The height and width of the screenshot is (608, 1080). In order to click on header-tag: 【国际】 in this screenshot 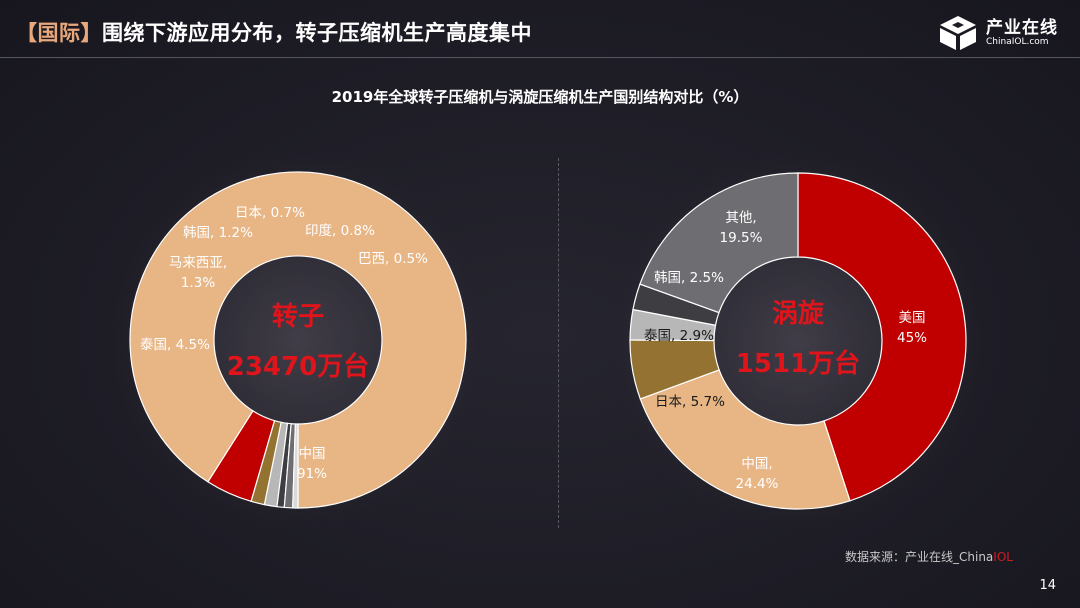, I will do `click(59, 33)`.